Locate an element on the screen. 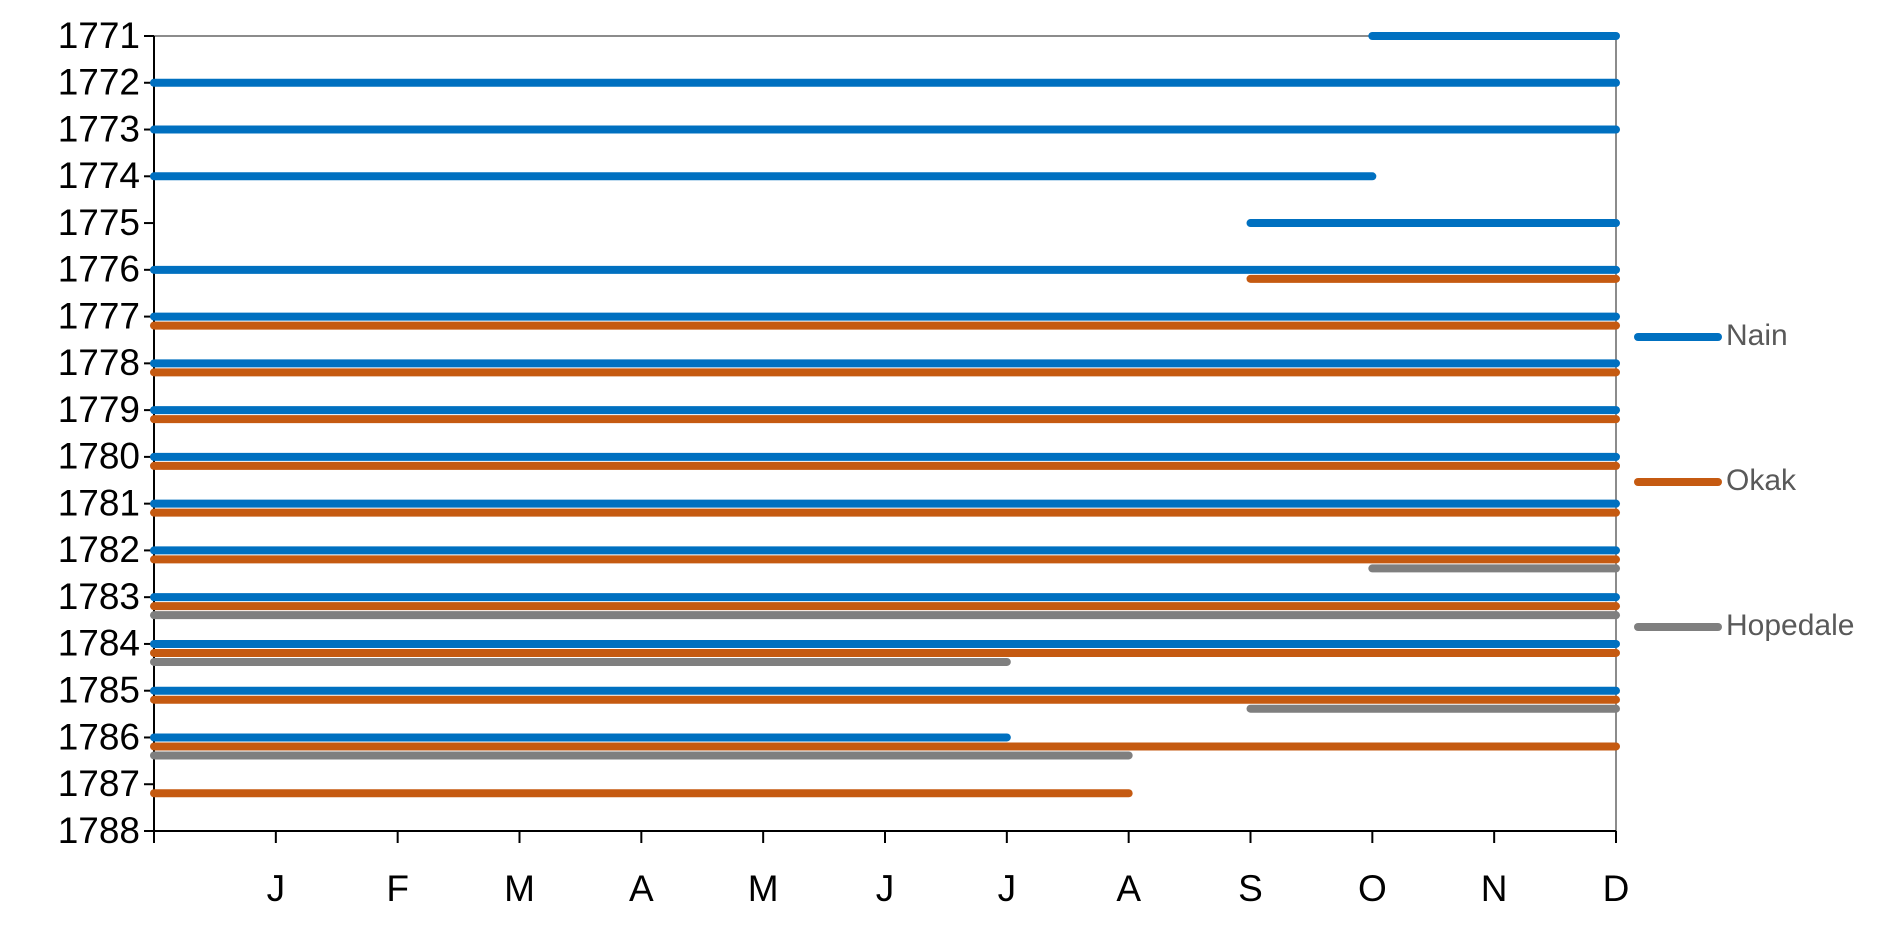  y-tick-label: 1771 is located at coordinates (99, 35).